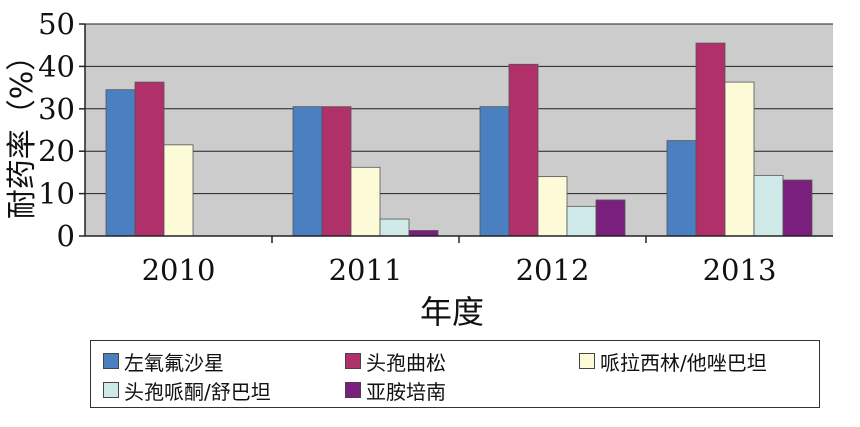 The width and height of the screenshot is (860, 427). I want to click on x-tick-label: 2010, so click(179, 270).